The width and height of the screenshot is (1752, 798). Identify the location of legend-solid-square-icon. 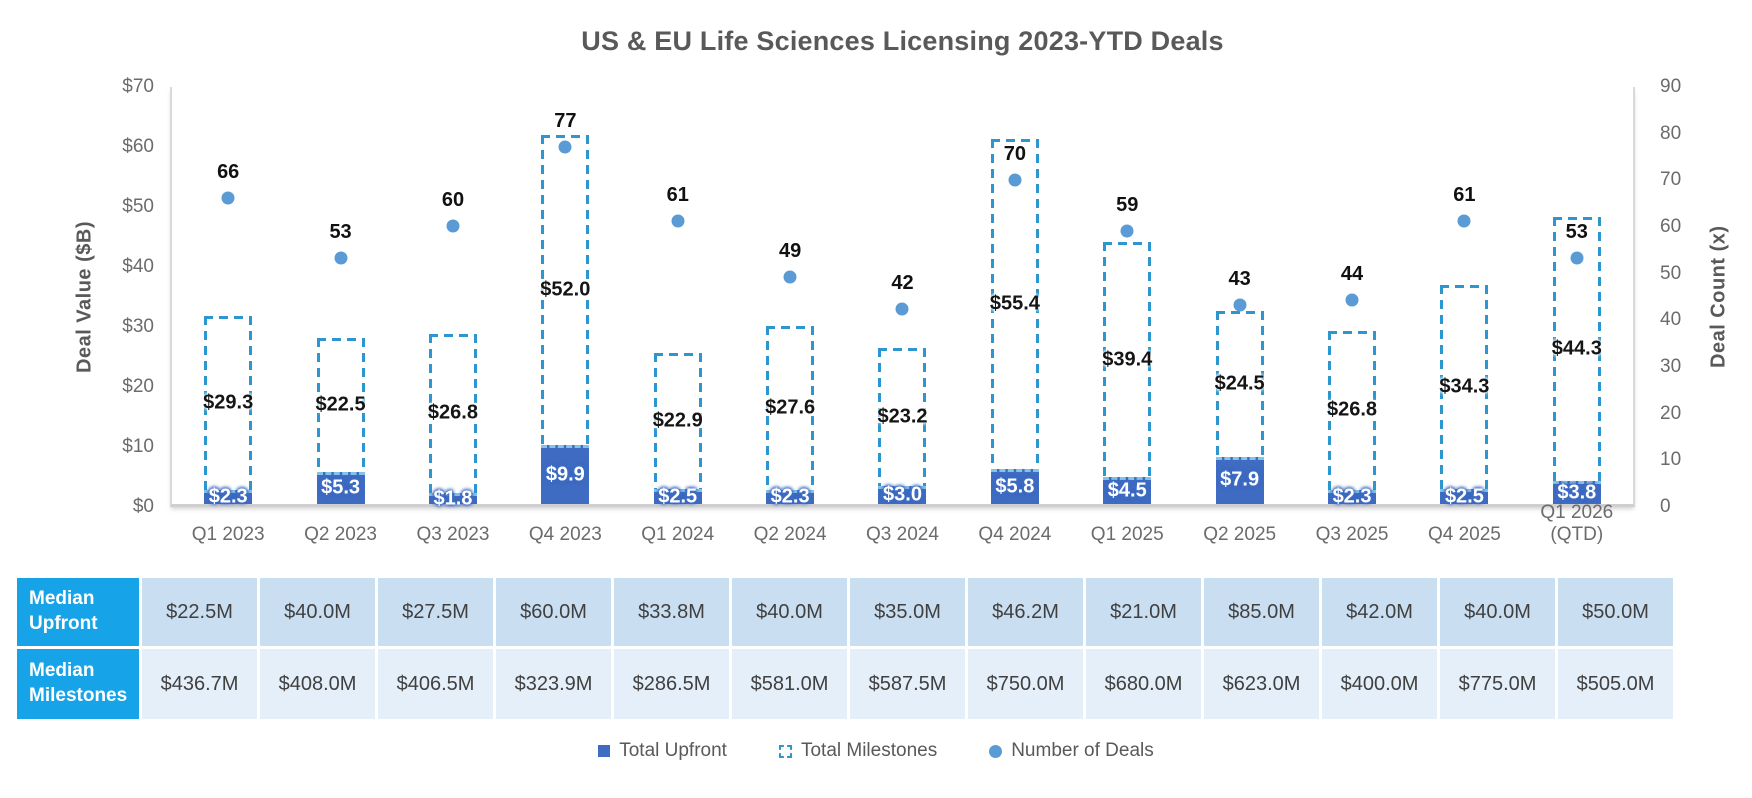
(604, 751).